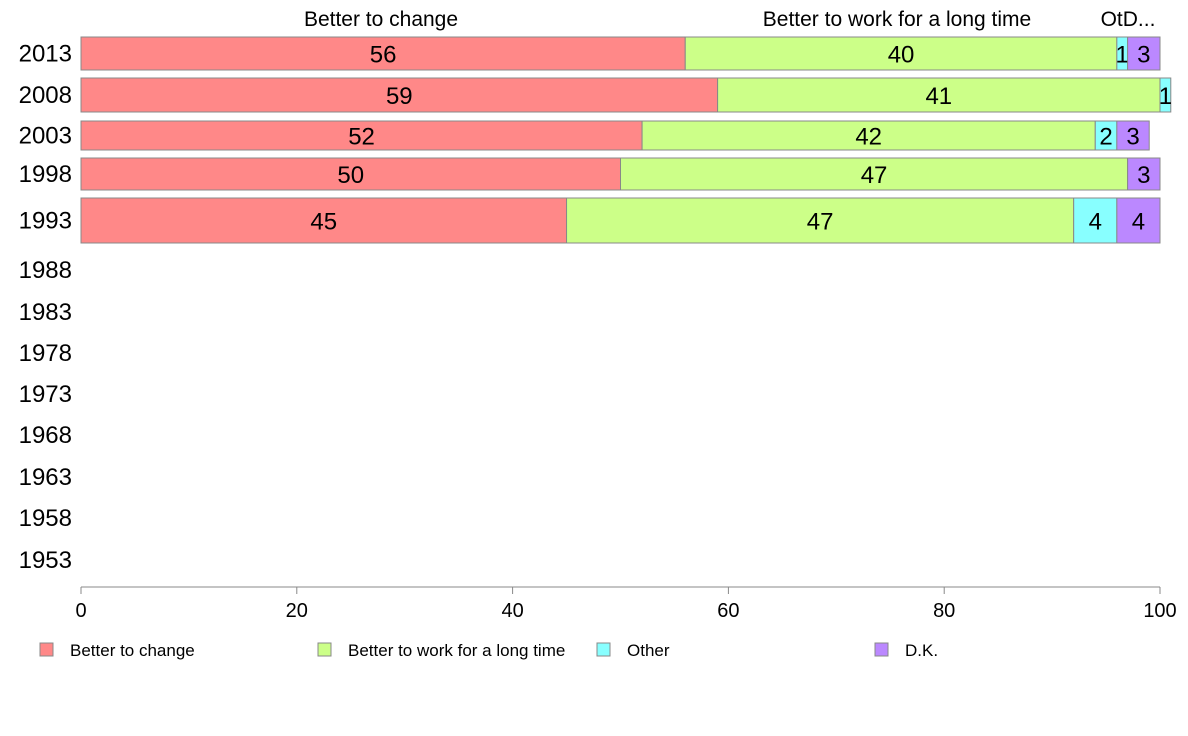 The image size is (1188, 736). I want to click on bar-1998-better-to-work-for-a-long-time, so click(874, 174).